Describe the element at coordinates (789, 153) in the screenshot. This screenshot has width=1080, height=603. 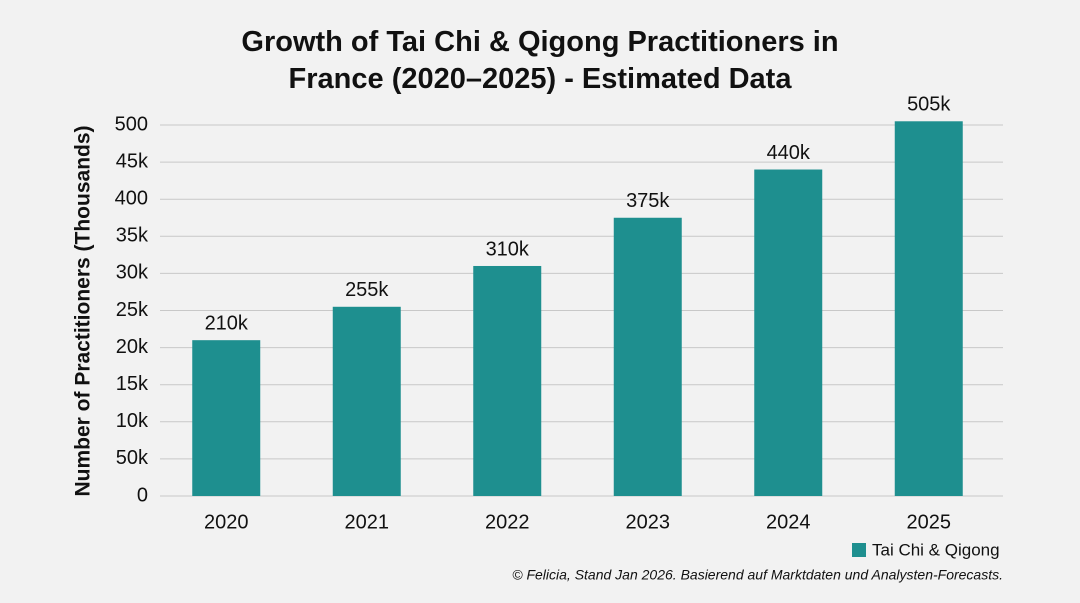
I see `value-label: 440k` at that location.